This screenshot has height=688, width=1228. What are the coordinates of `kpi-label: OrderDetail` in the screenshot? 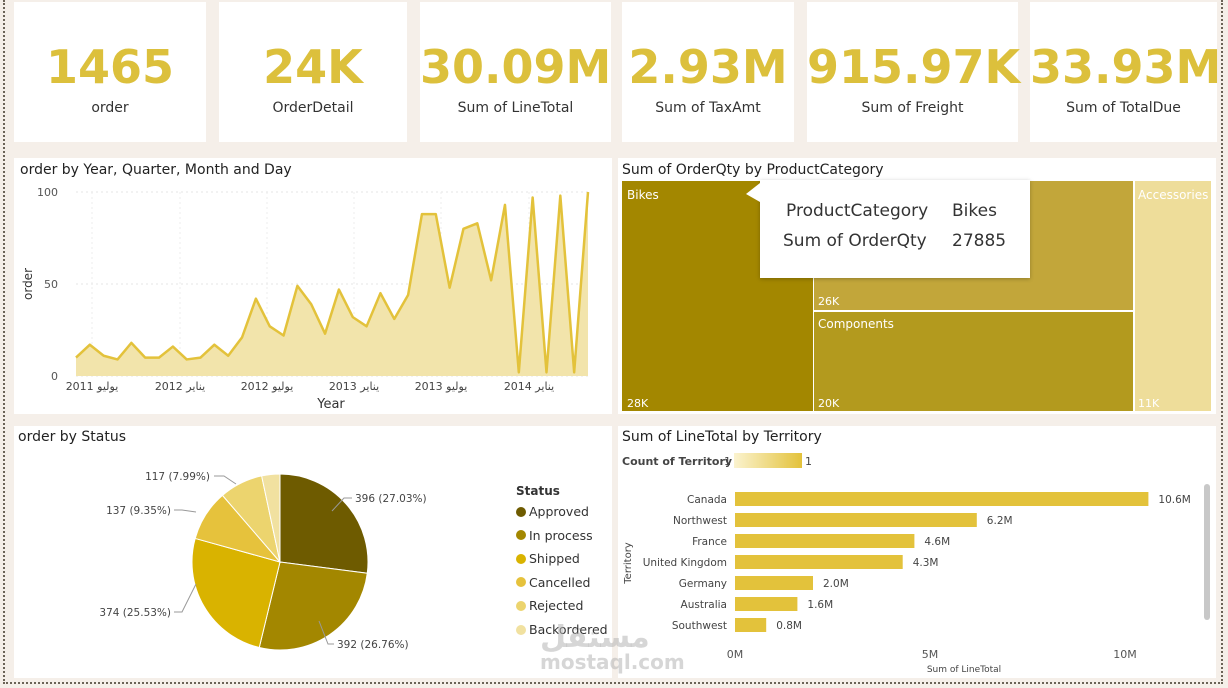 It's located at (313, 108).